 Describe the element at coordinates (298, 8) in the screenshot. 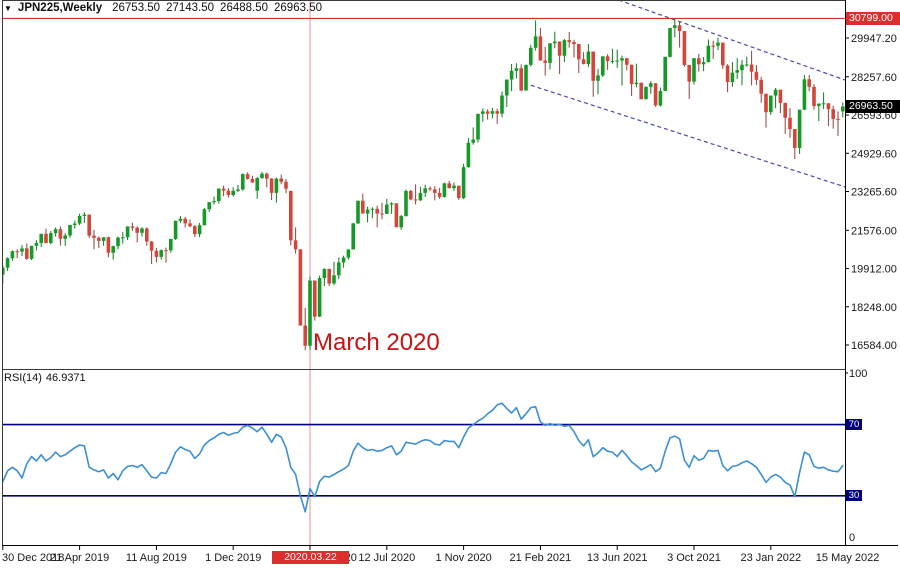

I see `ohlc-close: 26963.50` at that location.